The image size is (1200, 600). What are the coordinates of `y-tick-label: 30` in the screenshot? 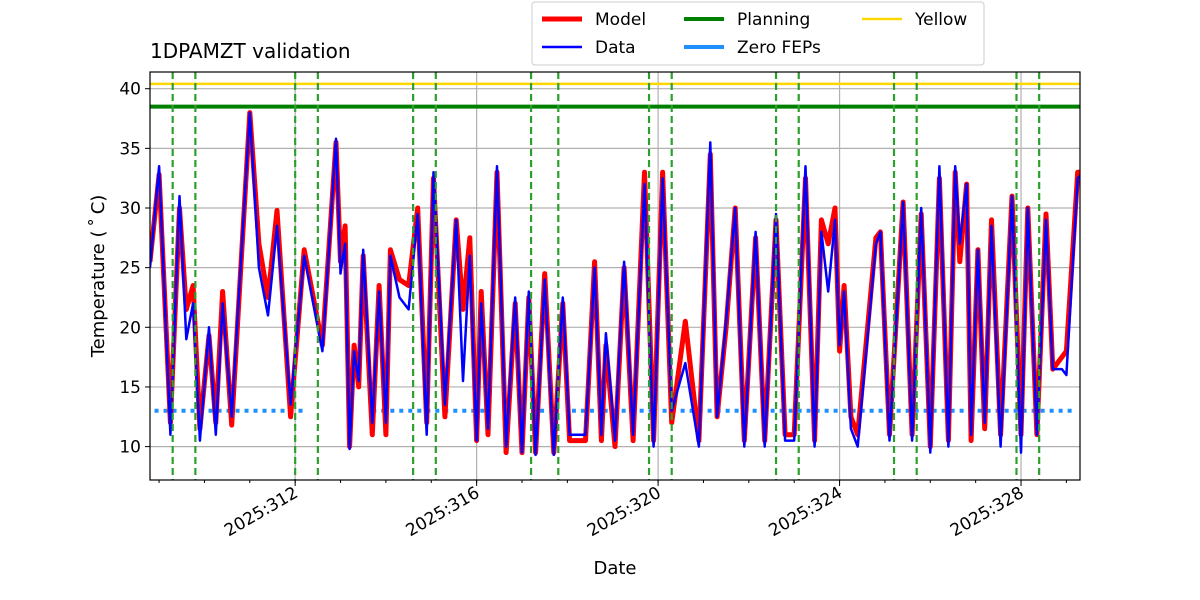 It's located at (130, 209).